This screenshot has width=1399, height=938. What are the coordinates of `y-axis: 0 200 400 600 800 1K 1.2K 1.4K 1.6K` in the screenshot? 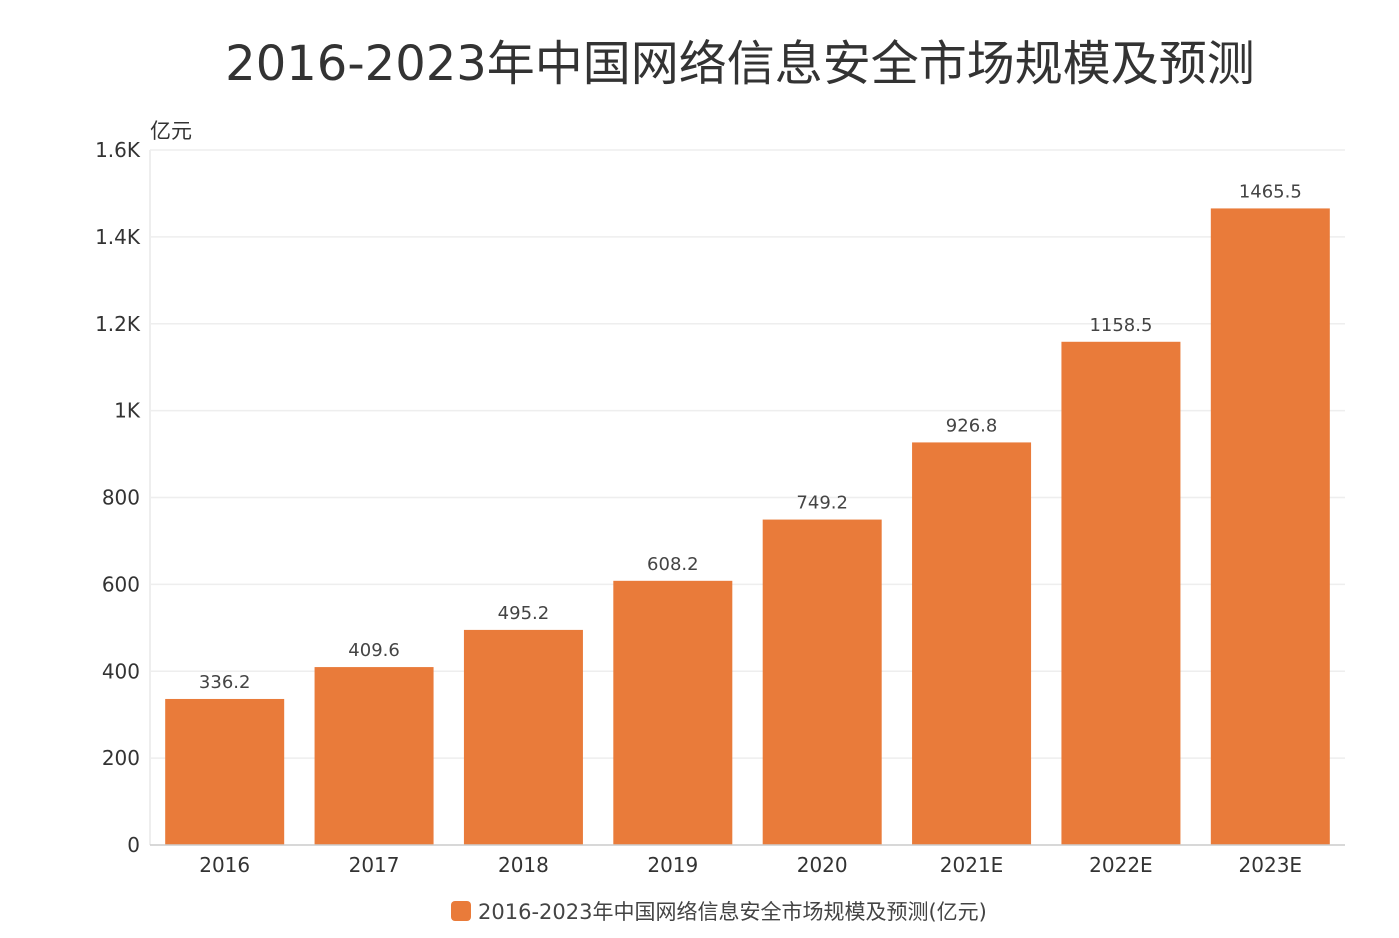 It's located at (118, 497).